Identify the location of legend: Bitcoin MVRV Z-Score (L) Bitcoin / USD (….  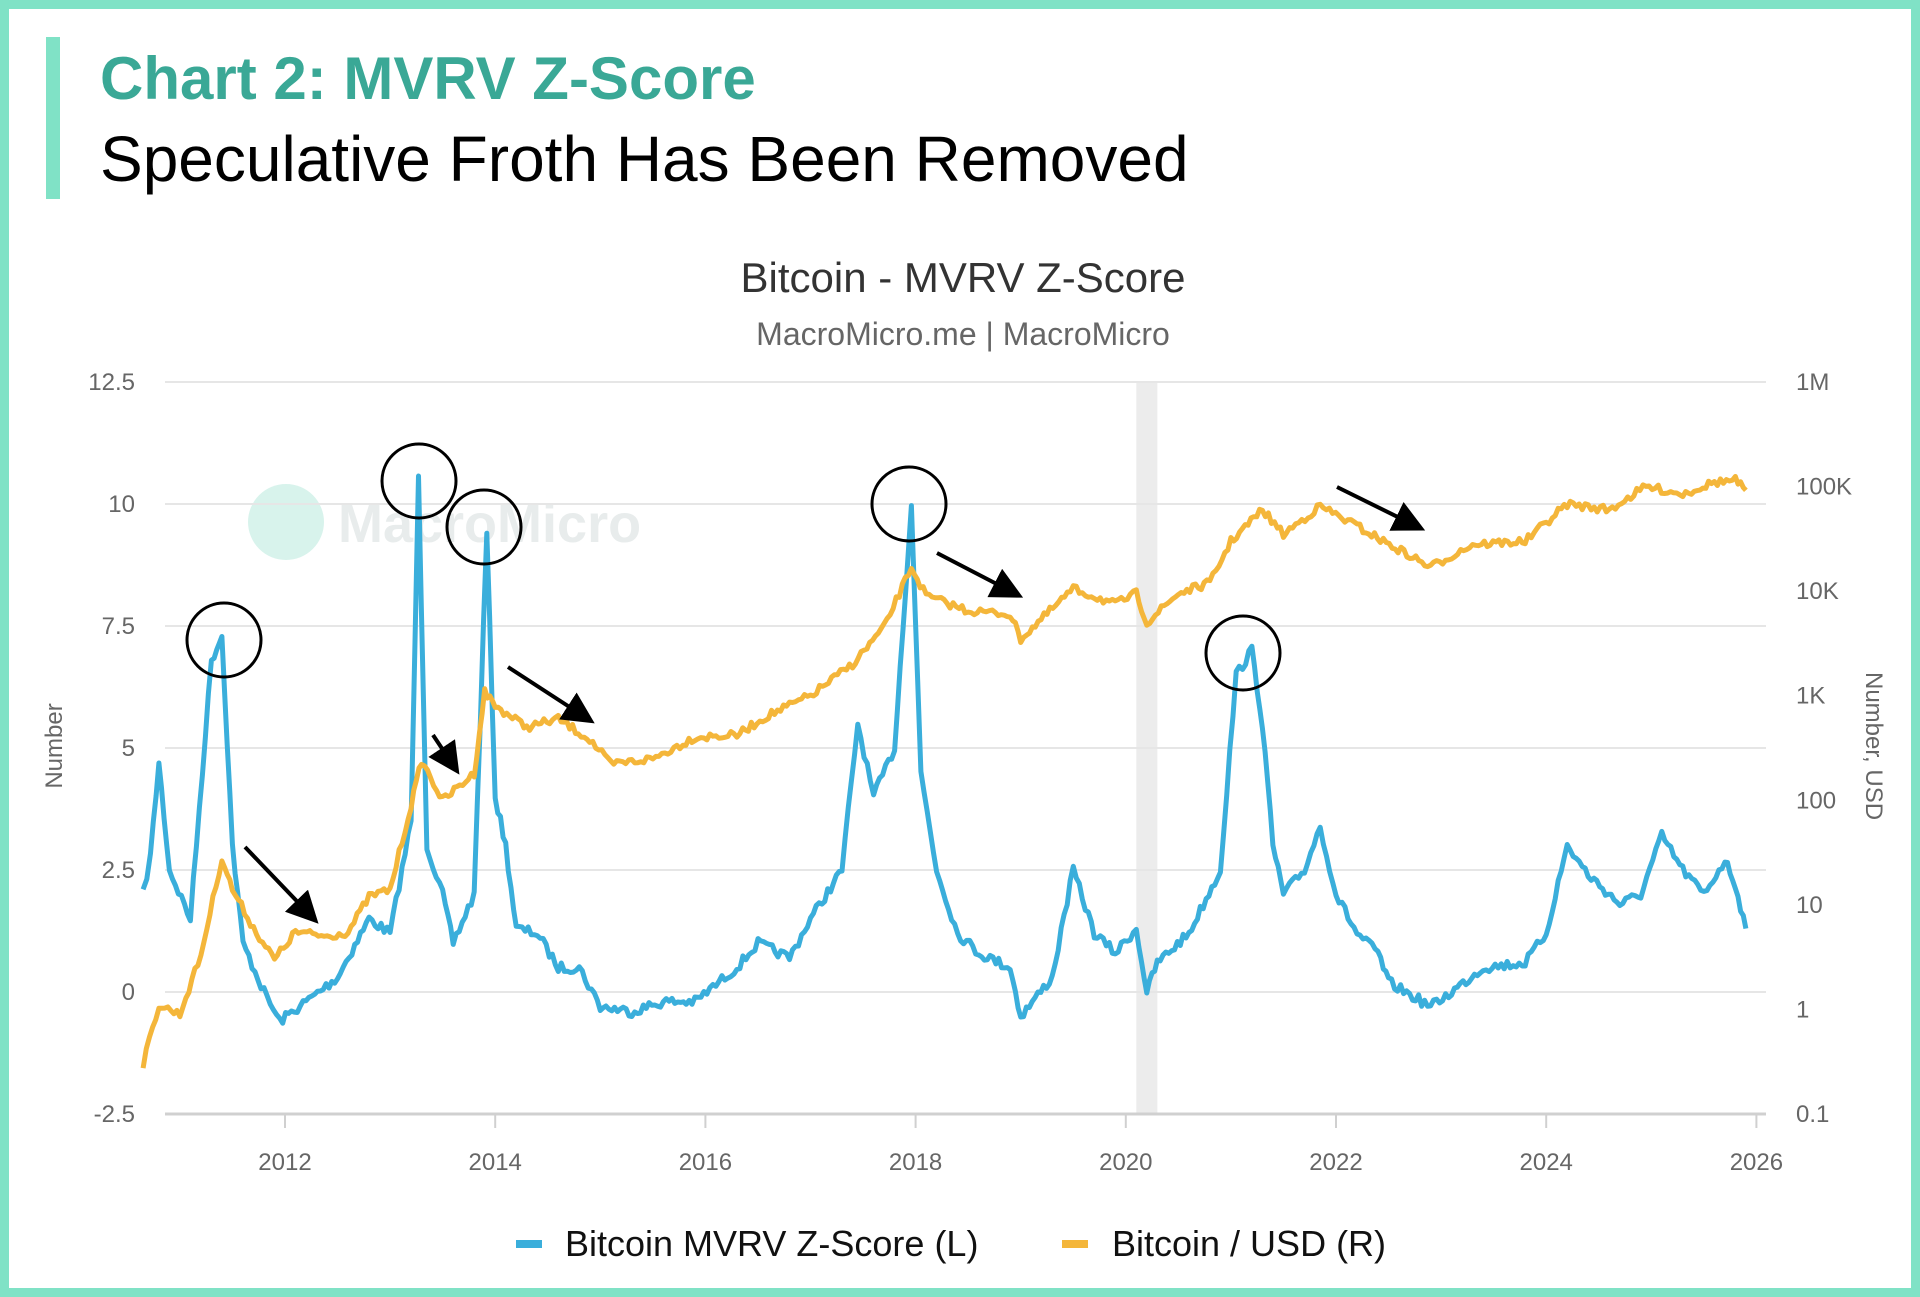
(951, 1243).